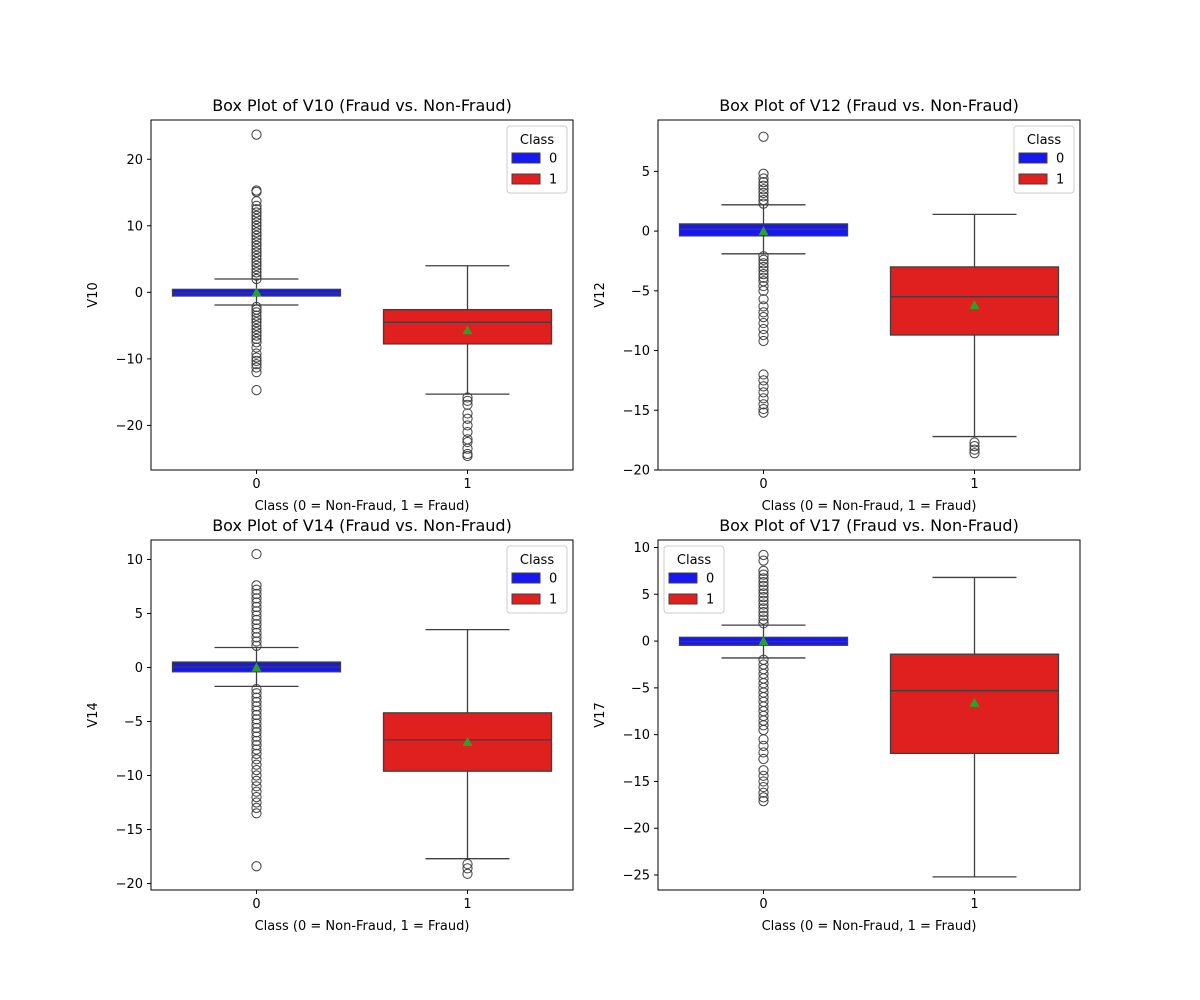 Image resolution: width=1200 pixels, height=1000 pixels. Describe the element at coordinates (640, 291) in the screenshot. I see `y-tick-label: −5` at that location.